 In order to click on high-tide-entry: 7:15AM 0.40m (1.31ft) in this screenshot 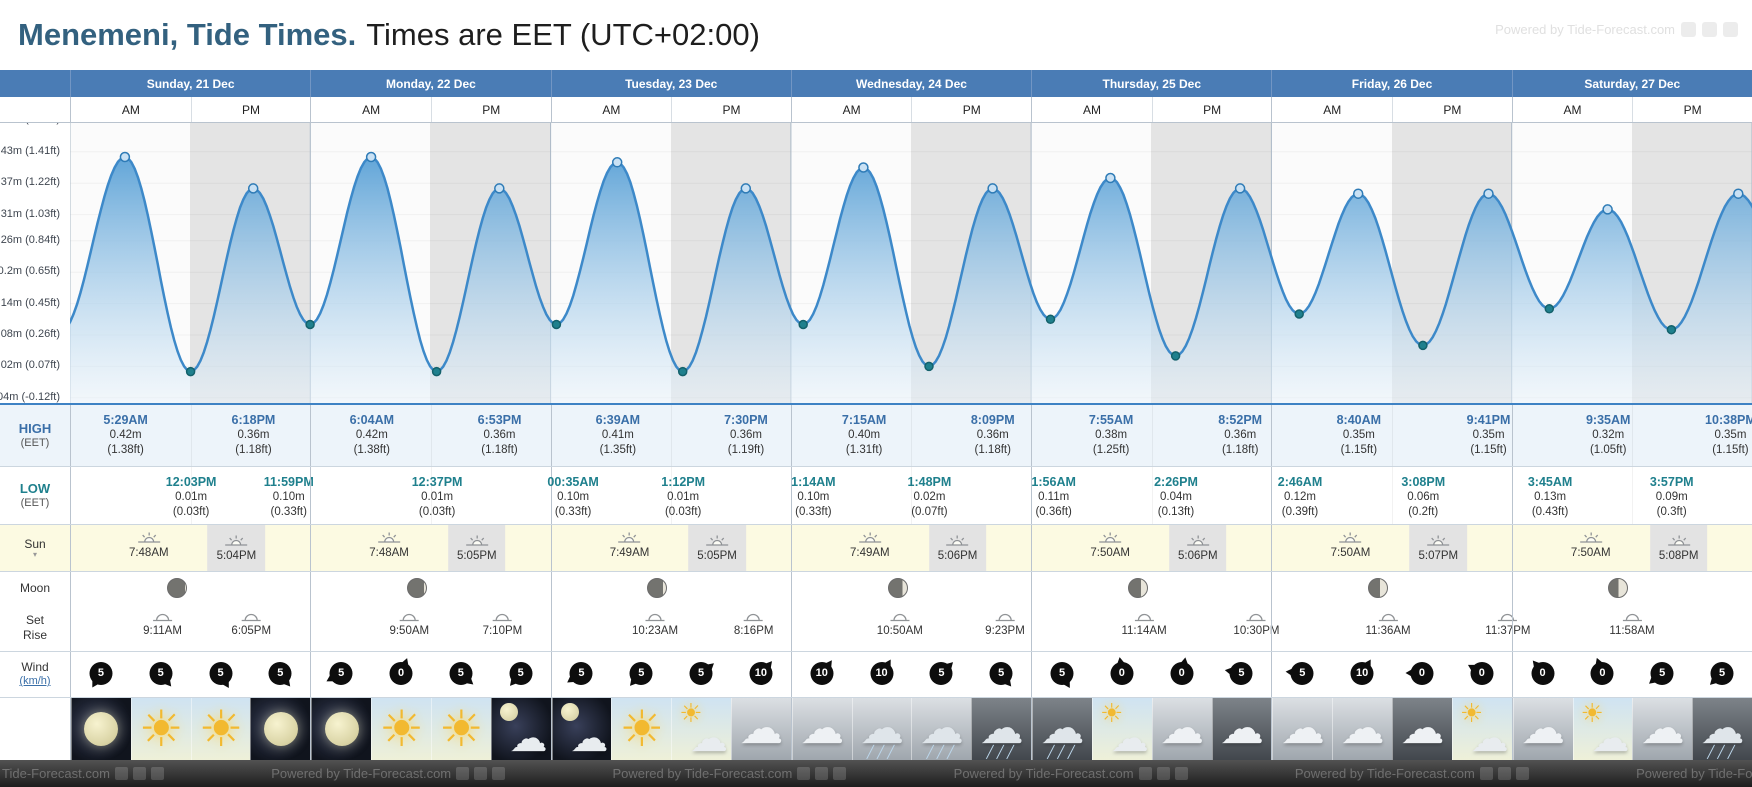, I will do `click(864, 435)`.